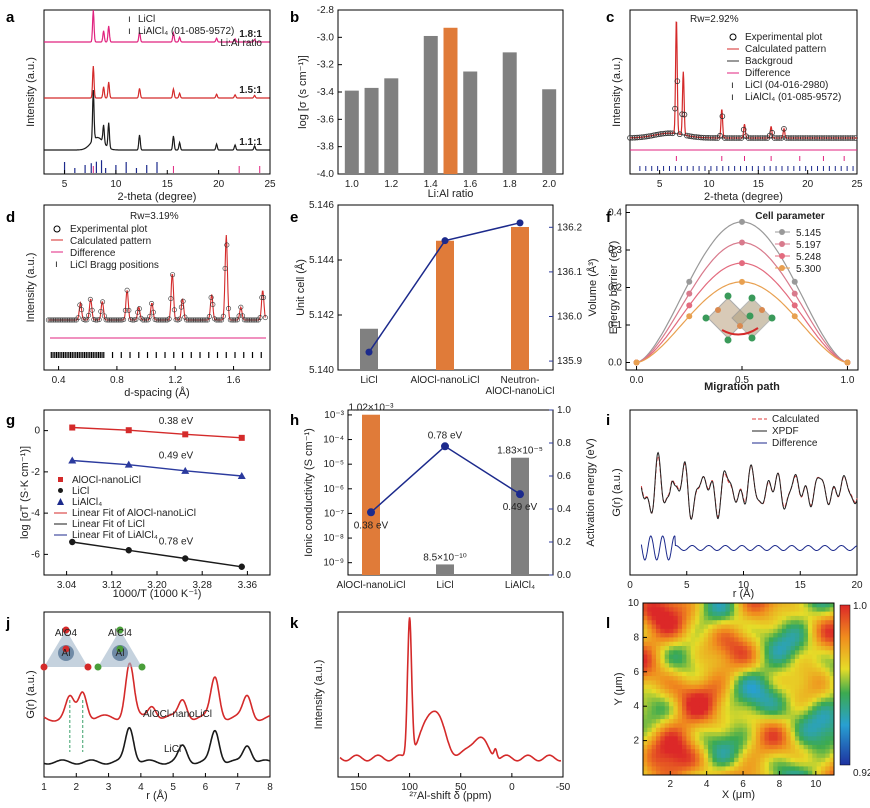 Image resolution: width=870 pixels, height=808 pixels. Describe the element at coordinates (615, 250) in the screenshot. I see `ytick-label: 0.3` at that location.